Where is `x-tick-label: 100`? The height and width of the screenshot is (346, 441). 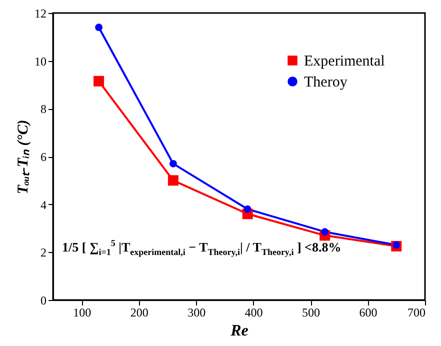 x-tick-label: 100 is located at coordinates (82, 313).